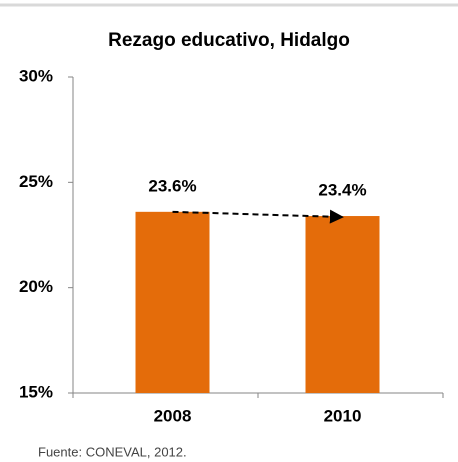 The height and width of the screenshot is (462, 458). I want to click on y-tick-label: 20%, so click(36, 286).